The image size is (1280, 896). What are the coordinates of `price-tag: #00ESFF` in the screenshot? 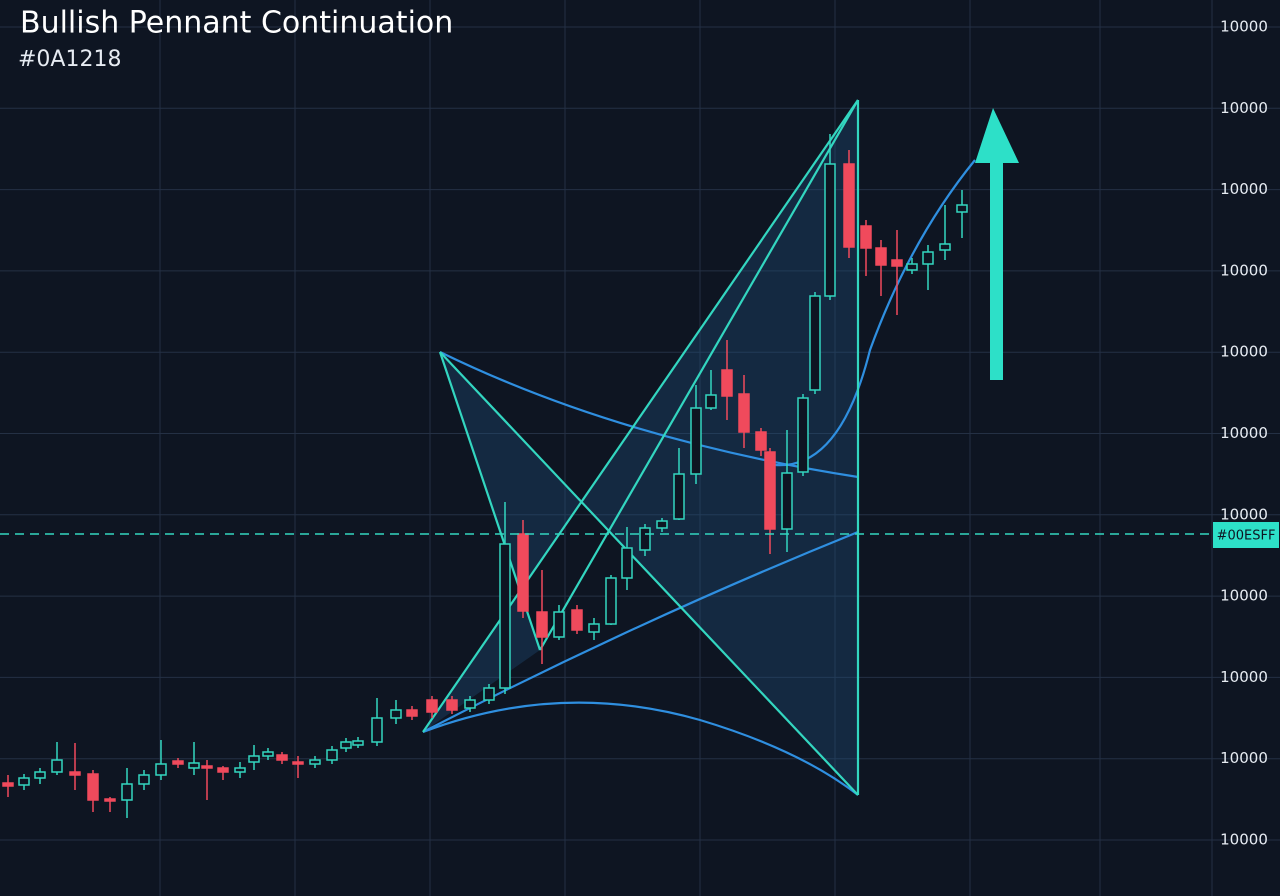 It's located at (1246, 536).